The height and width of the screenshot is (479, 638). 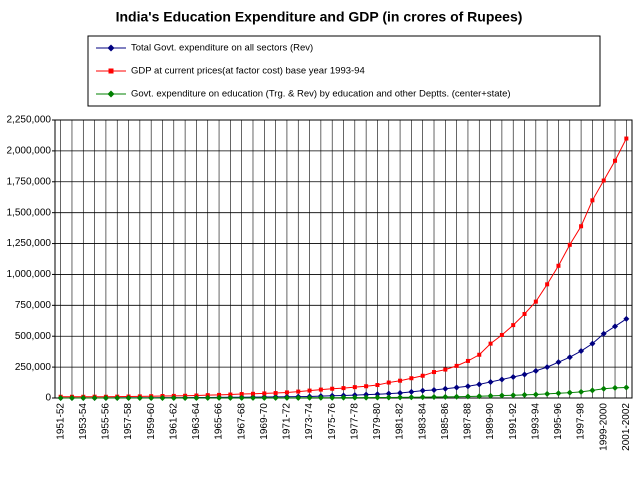 I want to click on x-tick-label: 1989-90, so click(x=490, y=421).